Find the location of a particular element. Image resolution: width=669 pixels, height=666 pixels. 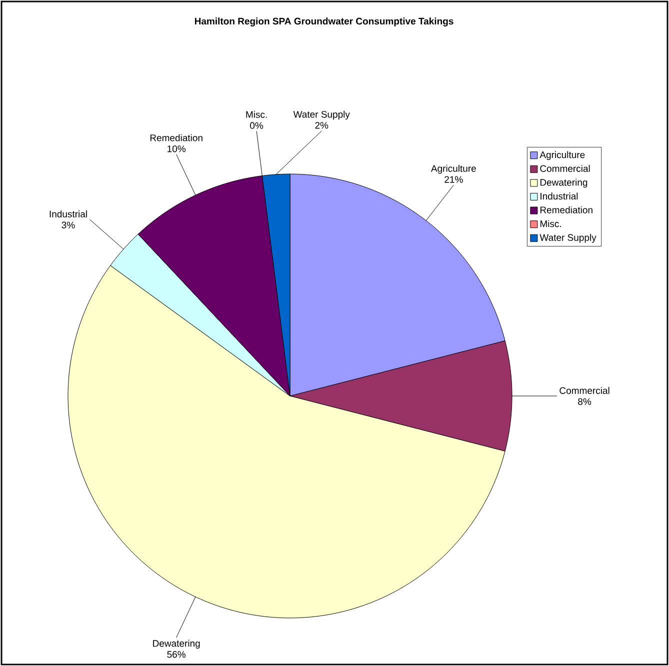

legend-label: Commercial is located at coordinates (565, 168).